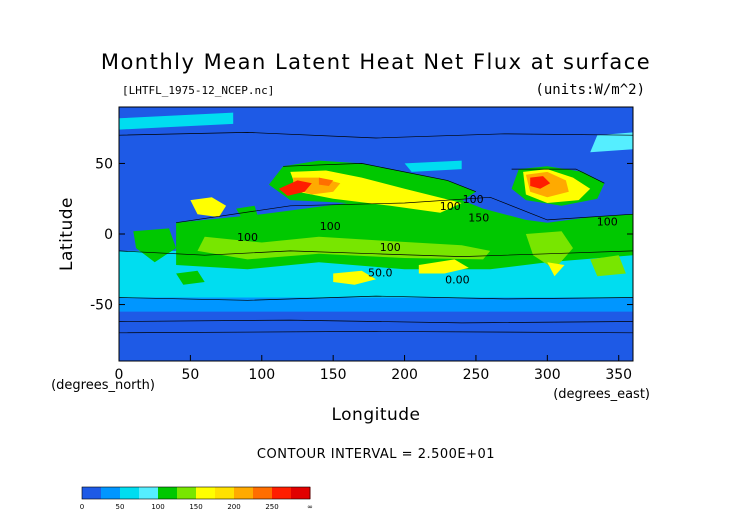 This screenshot has height=532, width=752. What do you see at coordinates (376, 298) in the screenshot?
I see `contour-s45` at bounding box center [376, 298].